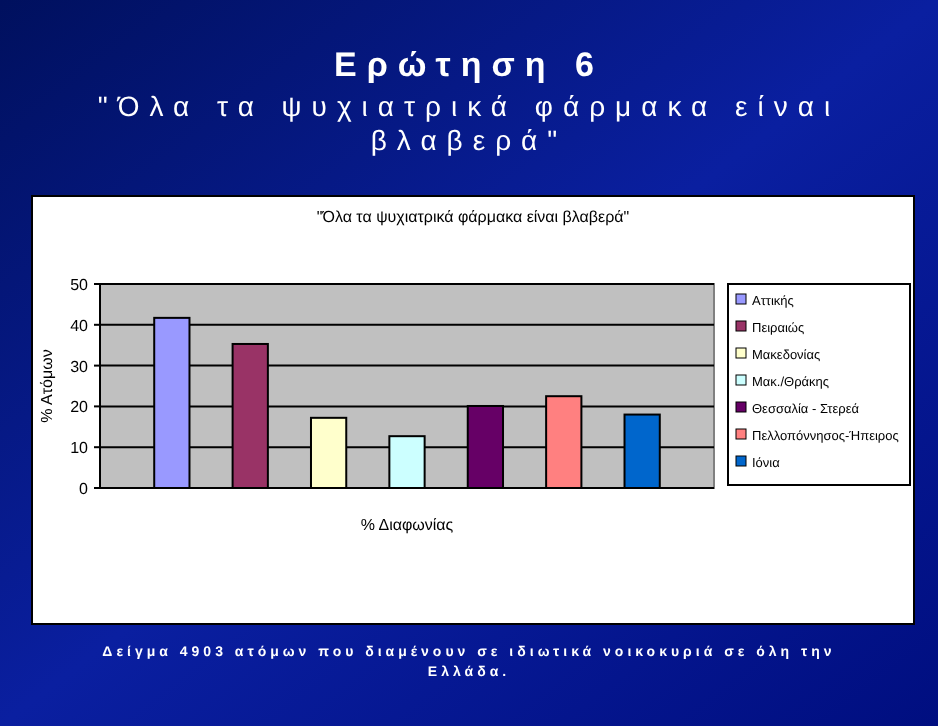  Describe the element at coordinates (469, 123) in the screenshot. I see `chart-subtitle: "Όλα τα ψυχιατρικά φάρμακα είναι βλαβερά"` at that location.